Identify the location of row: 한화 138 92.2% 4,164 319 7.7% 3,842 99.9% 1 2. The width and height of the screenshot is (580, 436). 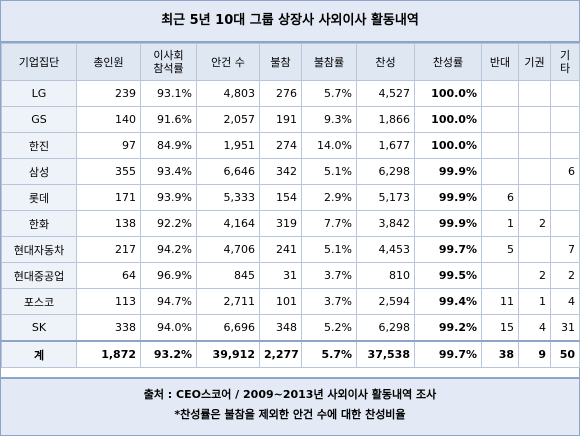
(290, 223).